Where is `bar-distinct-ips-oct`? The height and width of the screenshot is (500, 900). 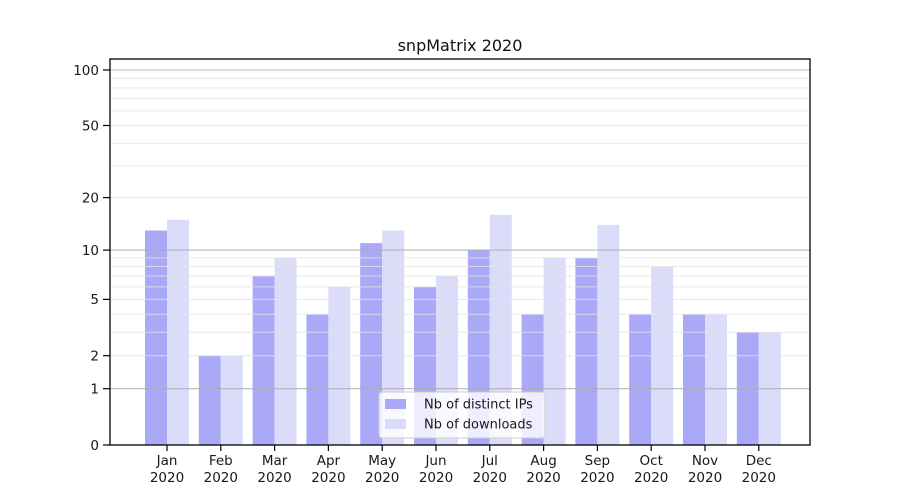 bar-distinct-ips-oct is located at coordinates (640, 379).